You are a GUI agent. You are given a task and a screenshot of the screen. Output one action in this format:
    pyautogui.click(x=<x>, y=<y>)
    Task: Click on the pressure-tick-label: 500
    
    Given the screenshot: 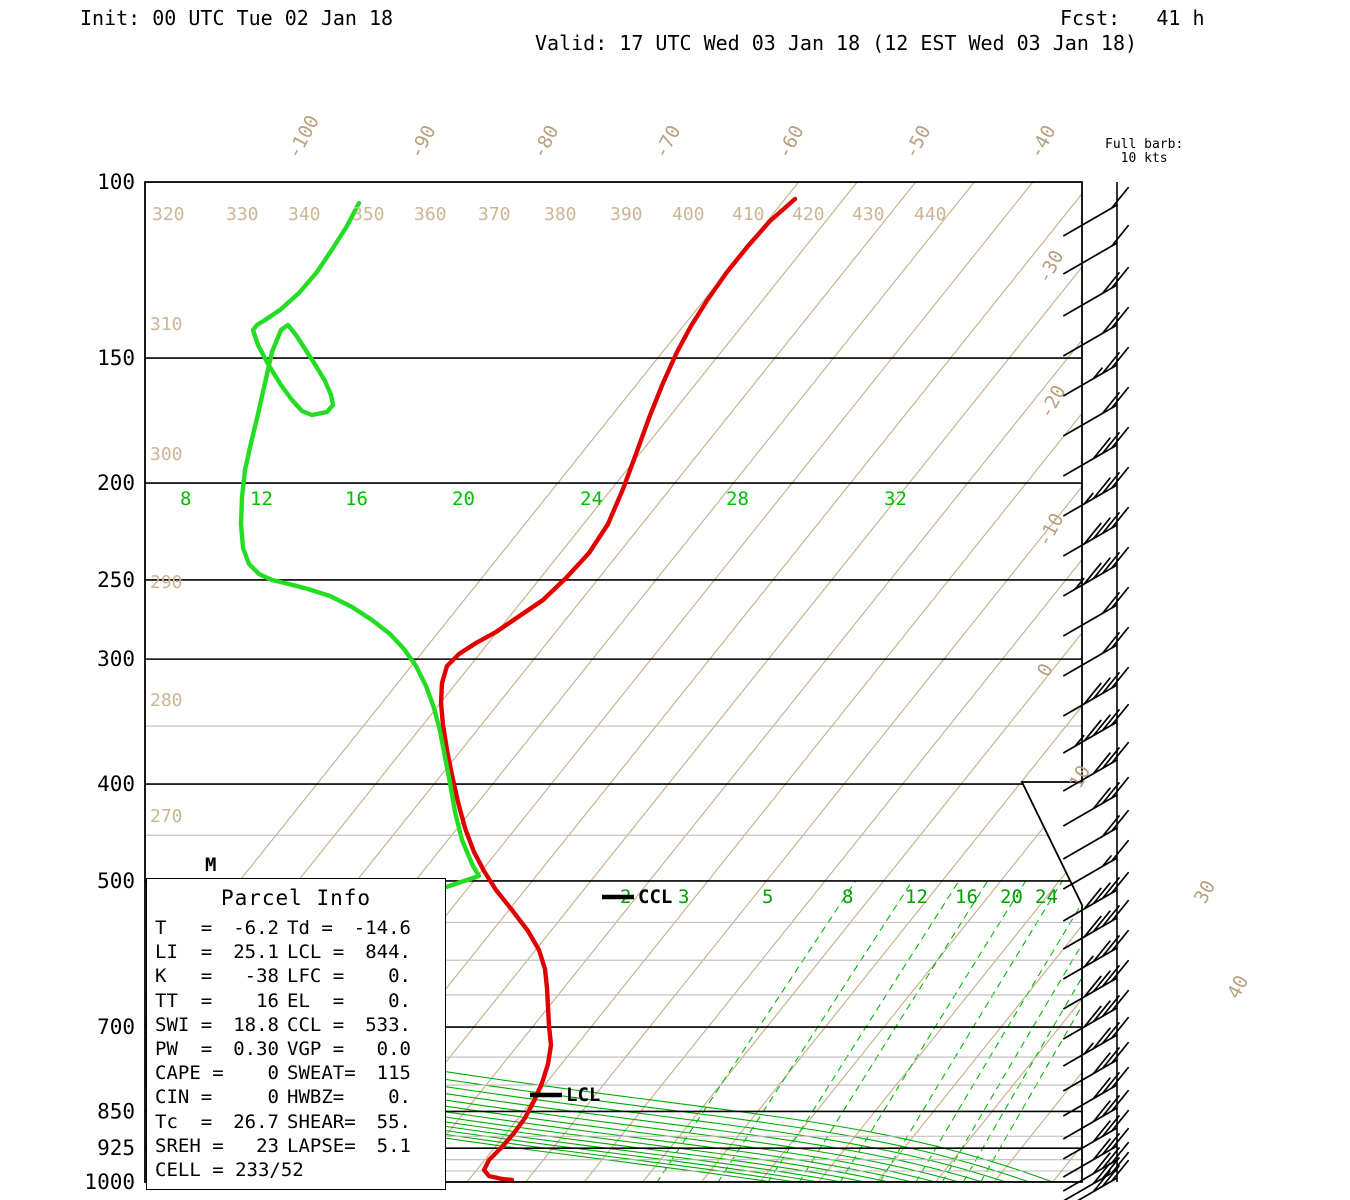 What is the action you would take?
    pyautogui.click(x=116, y=881)
    